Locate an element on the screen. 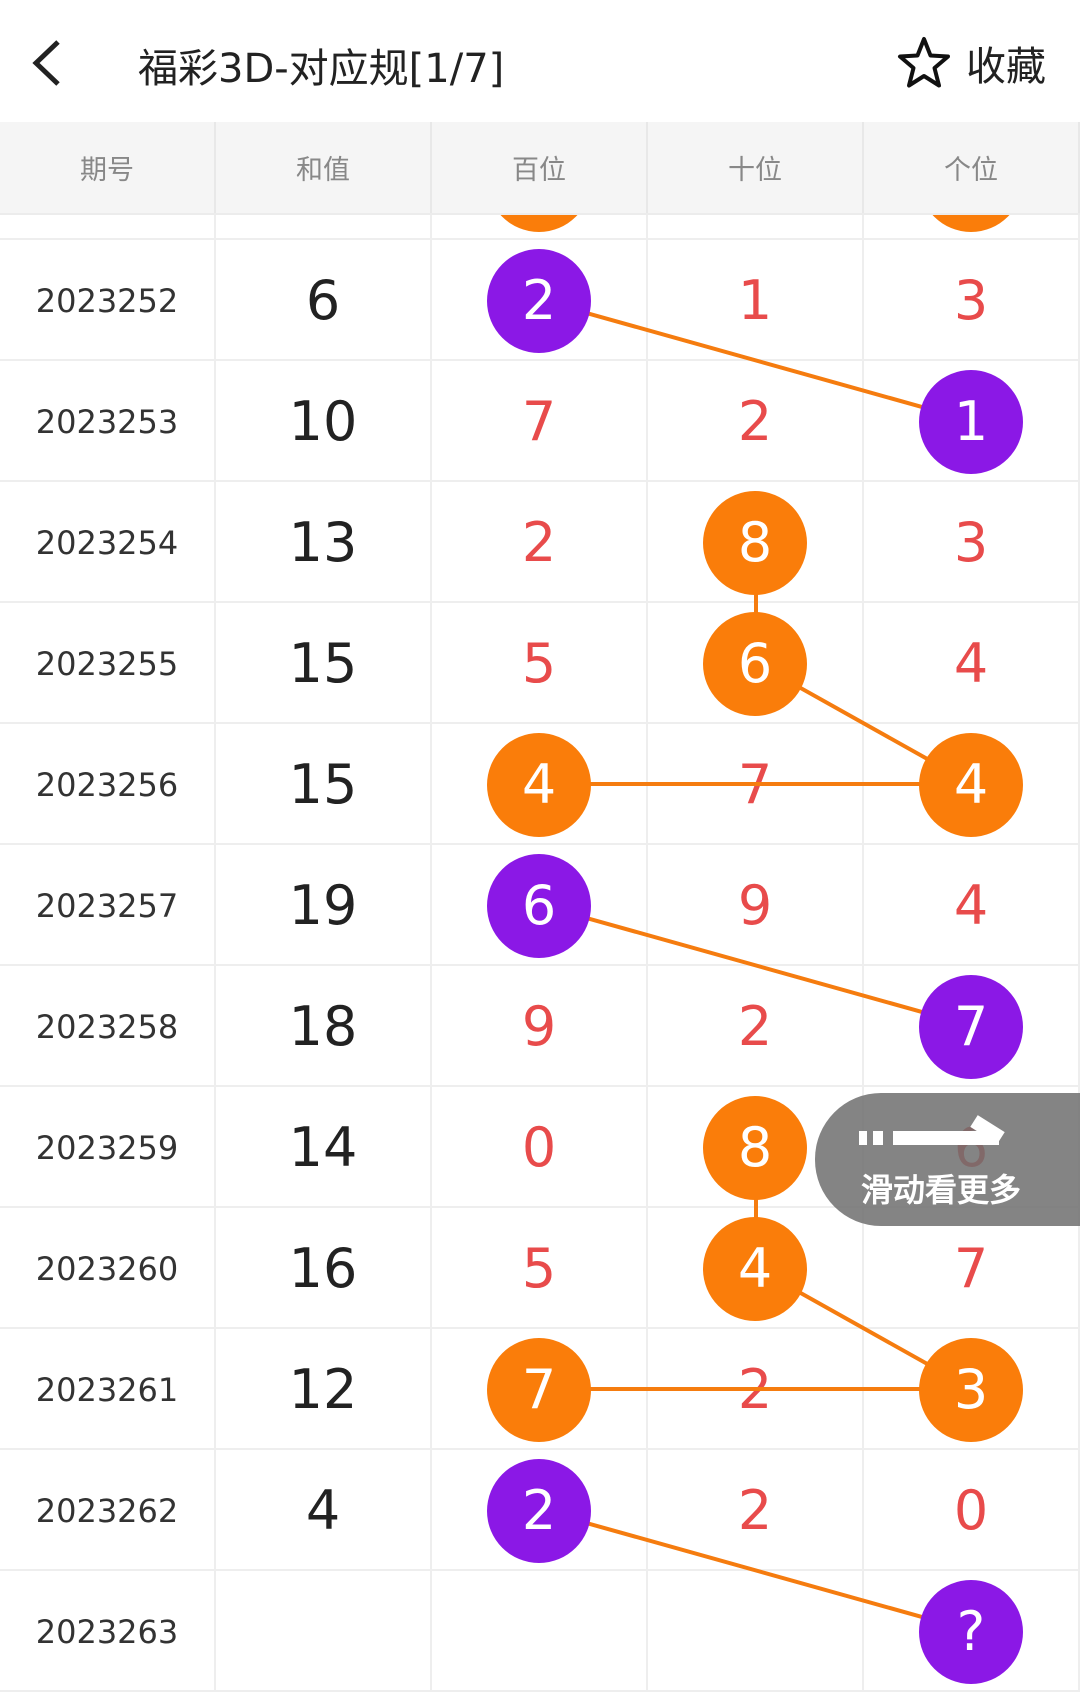 Image resolution: width=1080 pixels, height=1696 pixels. ball-orange: 8 is located at coordinates (755, 542).